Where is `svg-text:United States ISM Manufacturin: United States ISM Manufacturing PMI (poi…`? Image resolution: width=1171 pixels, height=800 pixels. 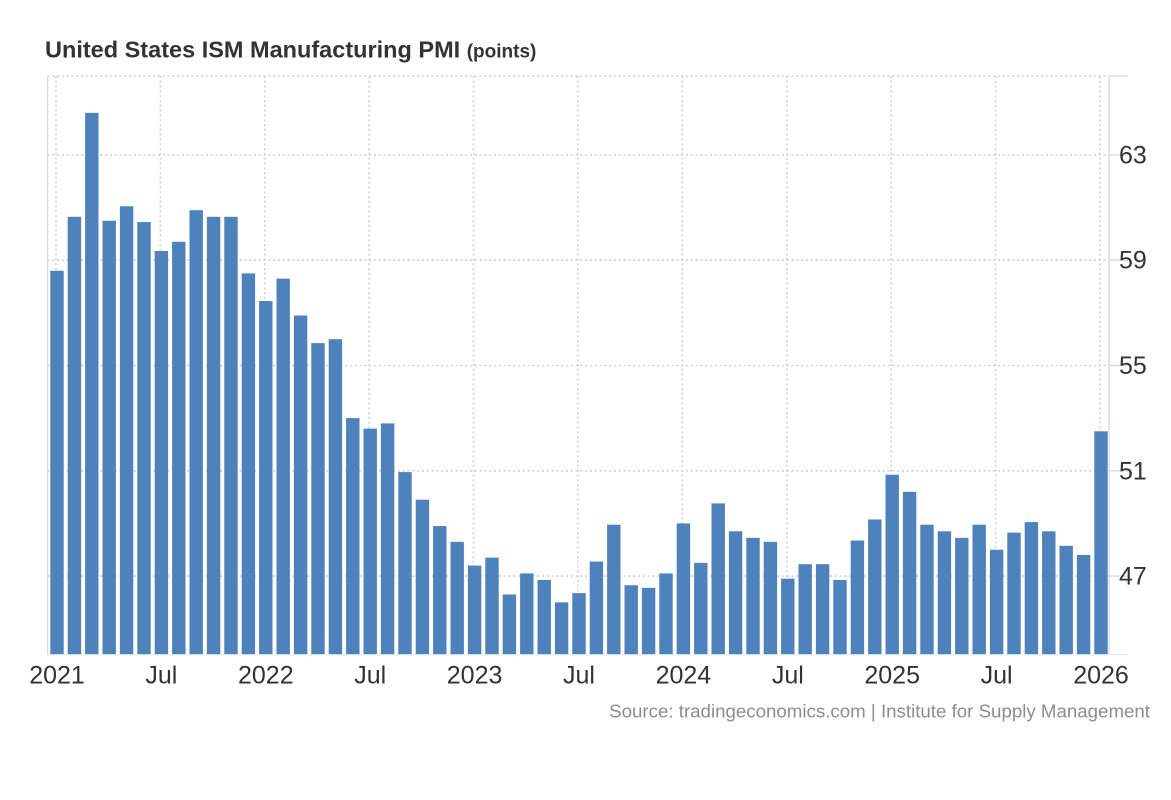 svg-text:United States ISM Manufacturin: United States ISM Manufacturing PMI (poi… is located at coordinates (290, 50).